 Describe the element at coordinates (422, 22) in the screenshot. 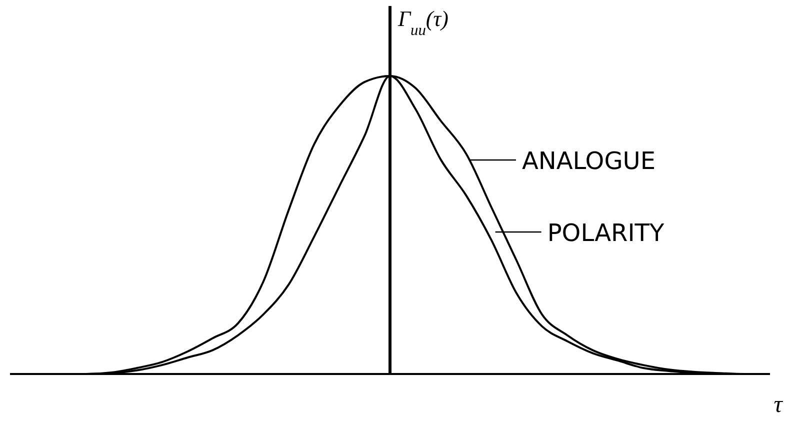

I see `y-axis-title: Γ$_{uu}$(τ)` at that location.